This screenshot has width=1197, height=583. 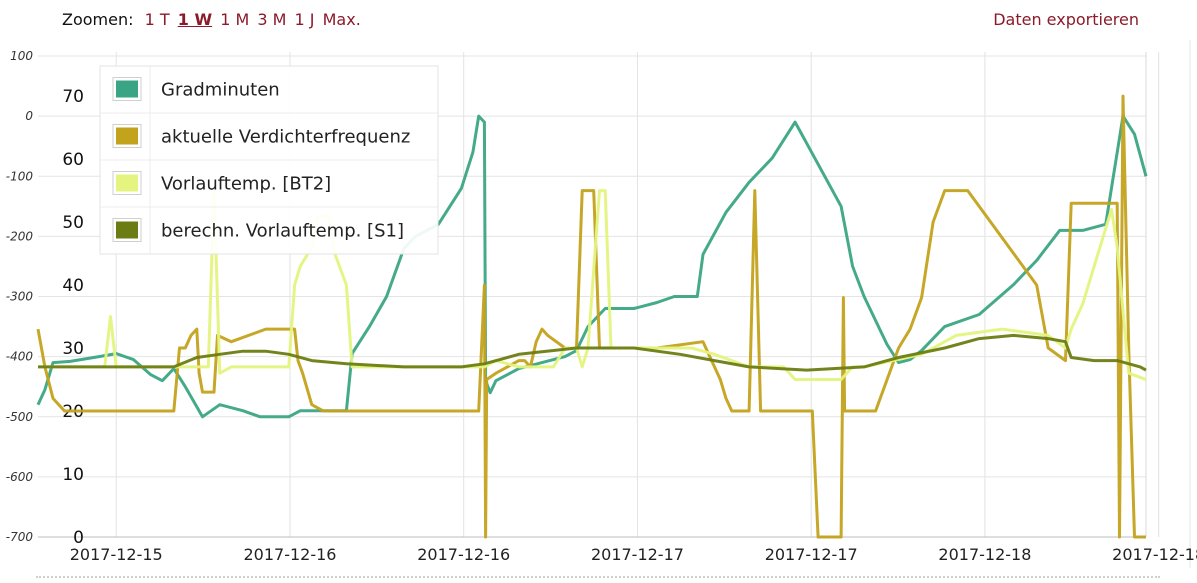 What do you see at coordinates (98, 19) in the screenshot?
I see `zoom-label: Zoomen:` at bounding box center [98, 19].